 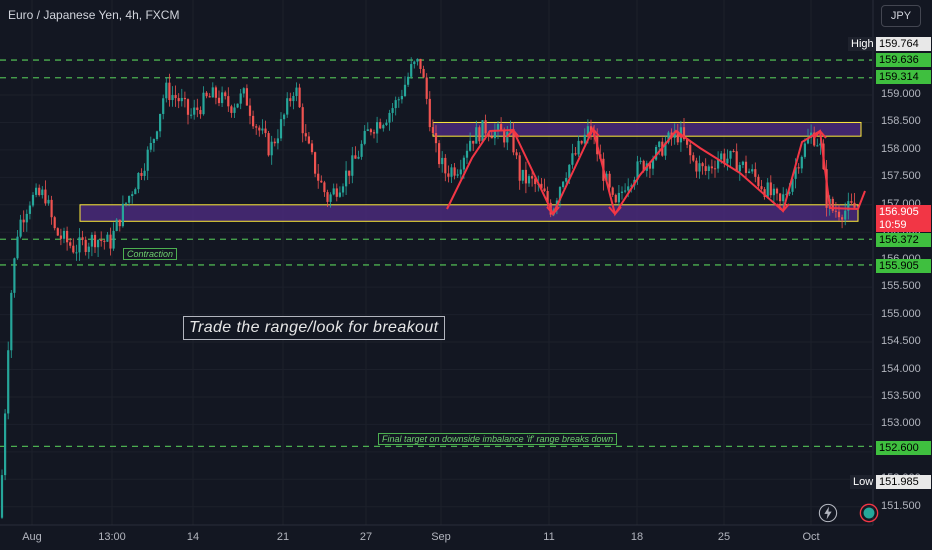 What do you see at coordinates (863, 482) in the screenshot?
I see `low-label: Low` at bounding box center [863, 482].